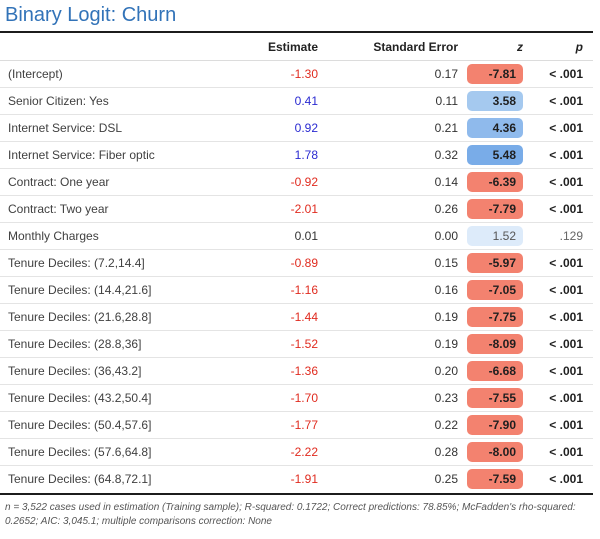 The width and height of the screenshot is (600, 539). I want to click on row-label: Internet Service: DSL, so click(120, 128).